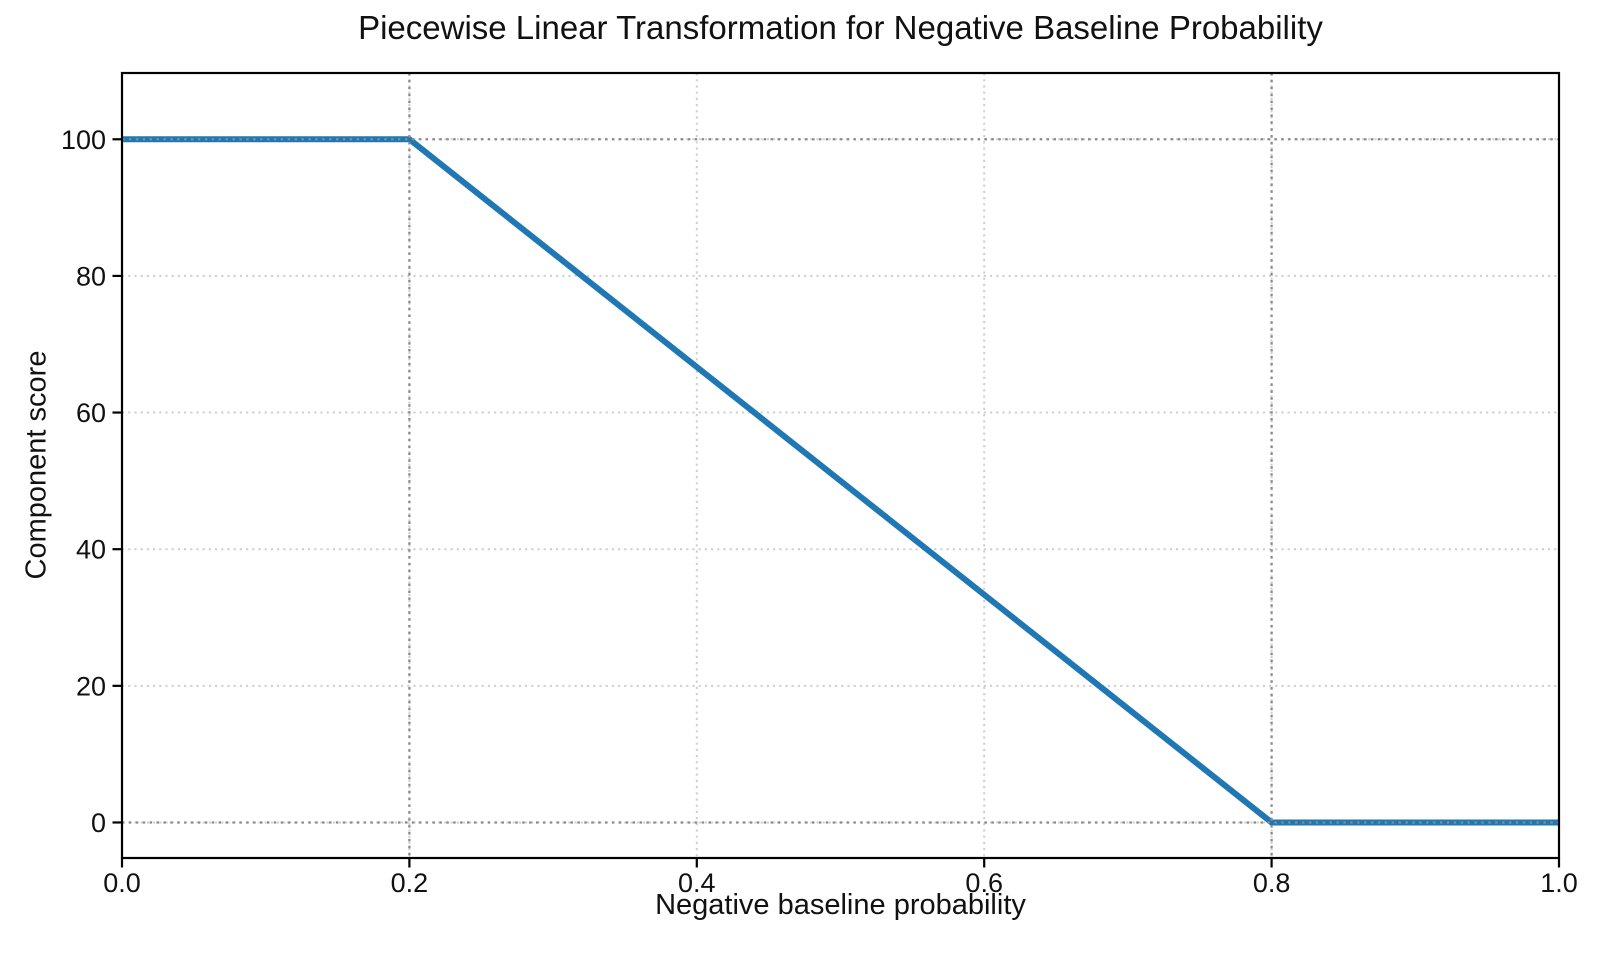 The image size is (1600, 960). Describe the element at coordinates (83, 140) in the screenshot. I see `y-tick-label: 100` at that location.